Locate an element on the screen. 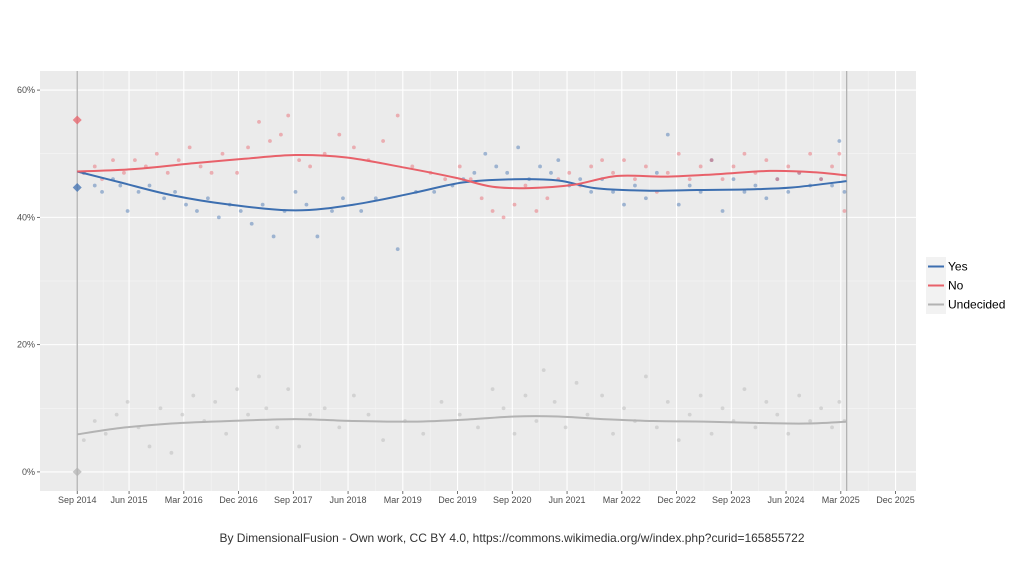  x-tick-label: Mar 2019 is located at coordinates (403, 500).